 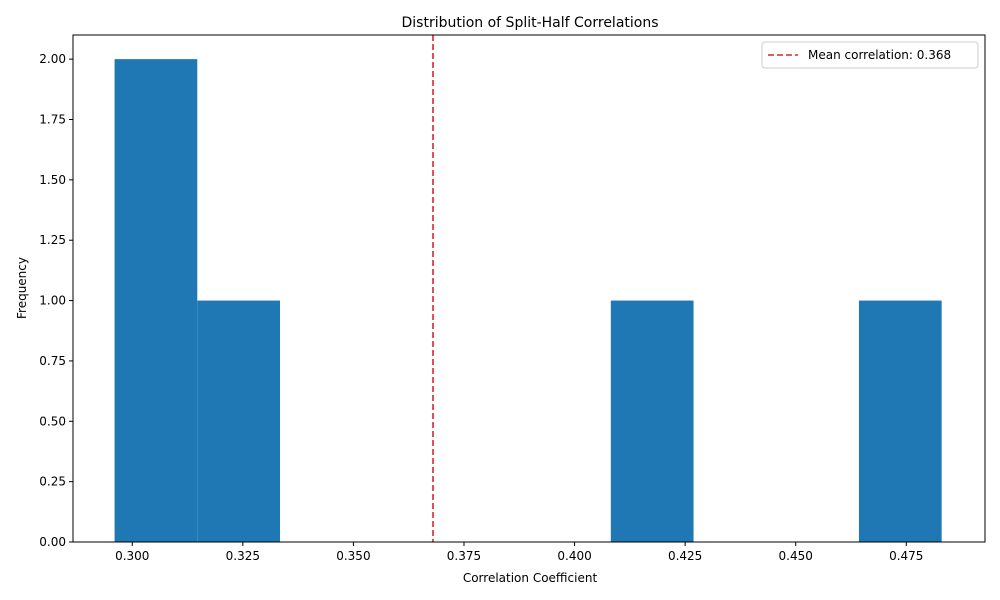 What do you see at coordinates (52, 421) in the screenshot?
I see `y-tick-label: 0.50` at bounding box center [52, 421].